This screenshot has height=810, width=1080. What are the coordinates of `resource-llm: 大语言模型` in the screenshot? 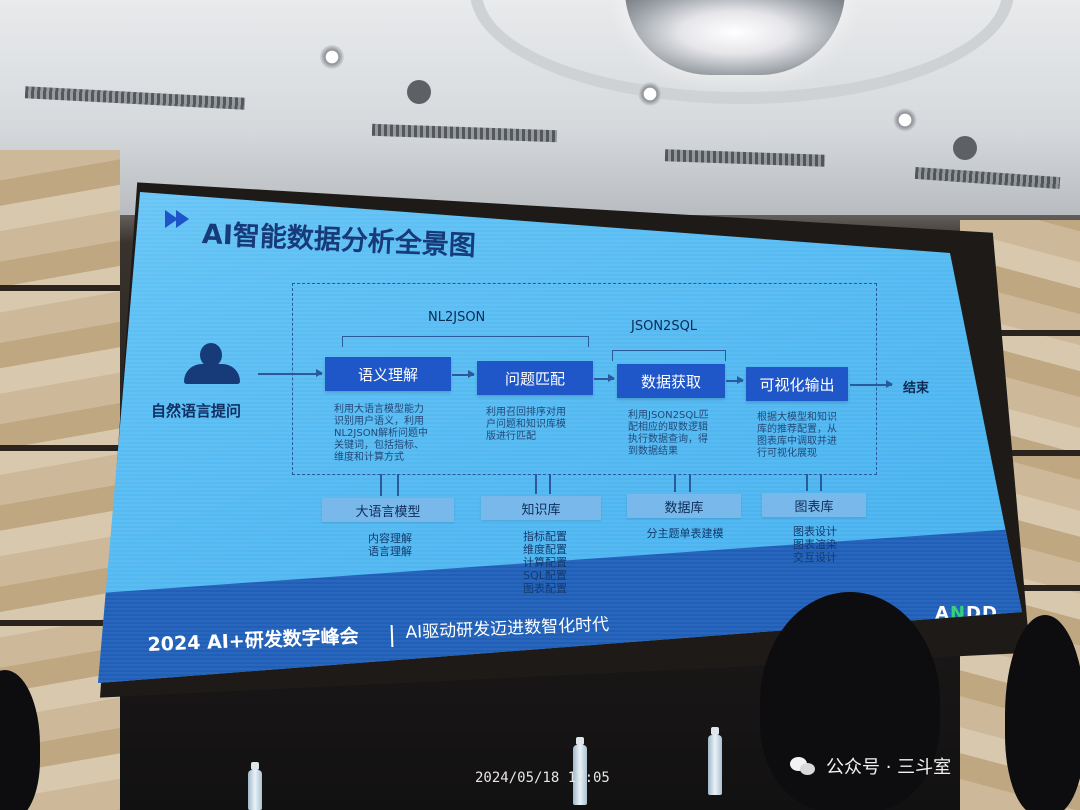 It's located at (388, 510).